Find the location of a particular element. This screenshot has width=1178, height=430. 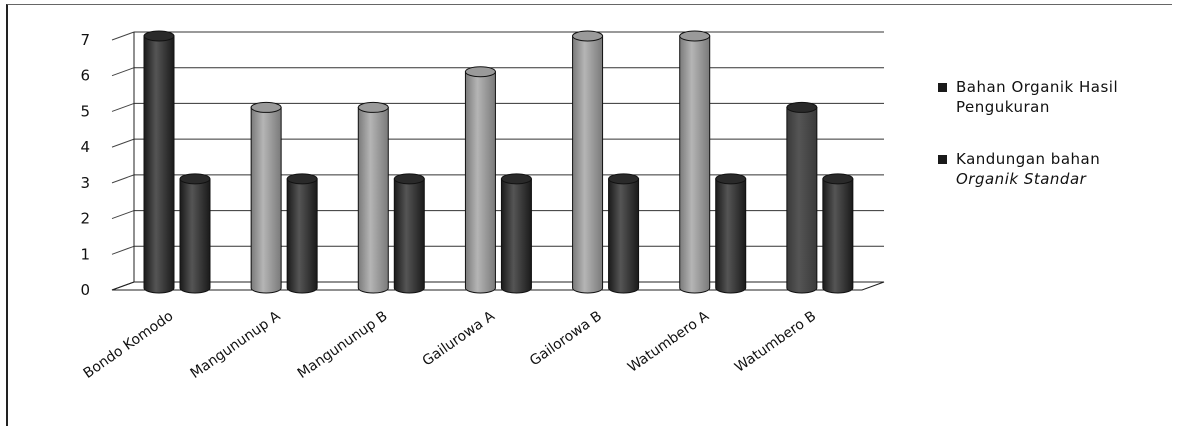

y-tick-label: 2 is located at coordinates (85, 219).